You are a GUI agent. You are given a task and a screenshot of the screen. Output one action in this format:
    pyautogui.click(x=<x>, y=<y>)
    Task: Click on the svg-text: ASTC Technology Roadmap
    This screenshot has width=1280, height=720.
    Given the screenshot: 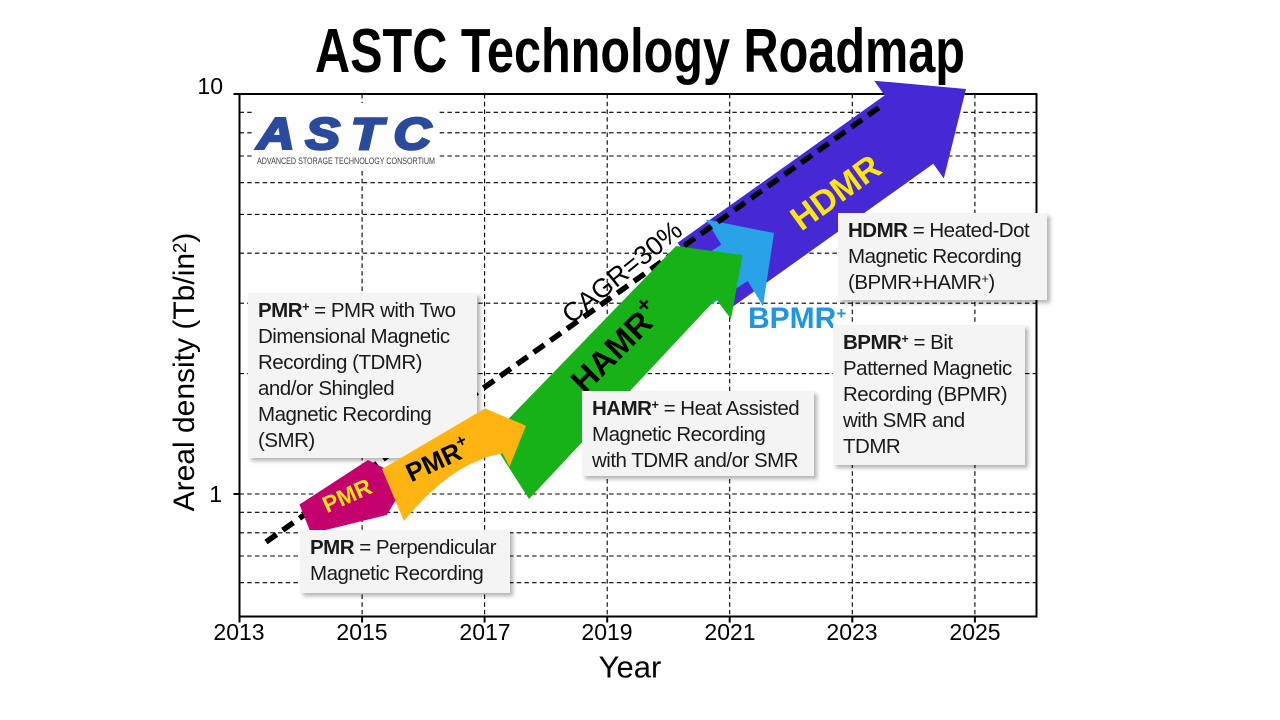 What is the action you would take?
    pyautogui.click(x=640, y=51)
    